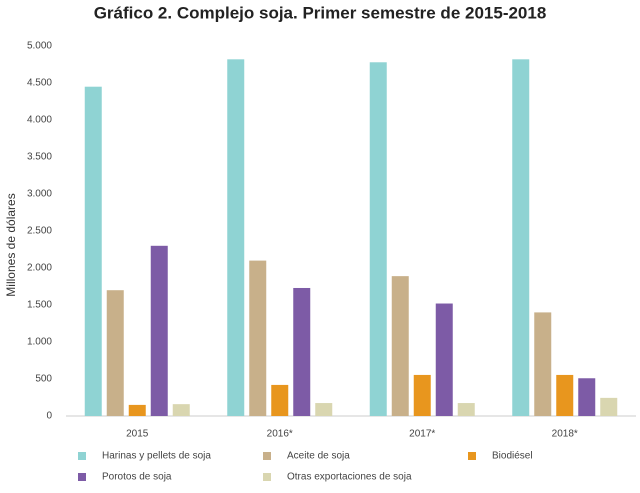 The height and width of the screenshot is (493, 640). I want to click on y-tick-label: 3.500, so click(39, 157).